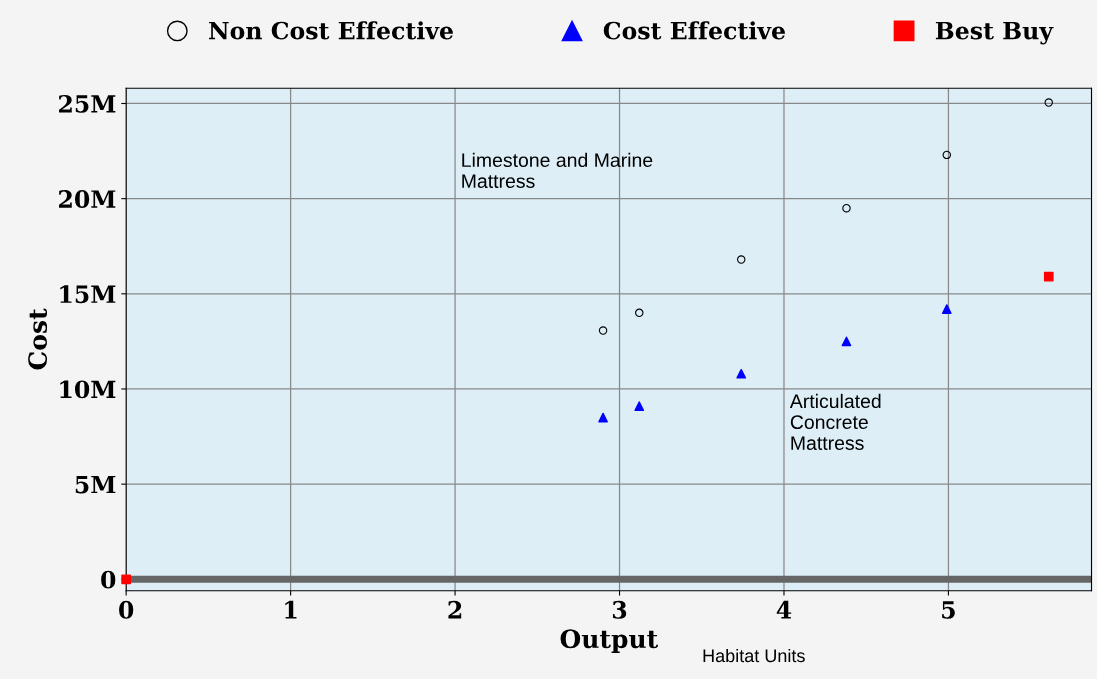 The image size is (1097, 679). Describe the element at coordinates (108, 579) in the screenshot. I see `y-tick-label: 0` at that location.